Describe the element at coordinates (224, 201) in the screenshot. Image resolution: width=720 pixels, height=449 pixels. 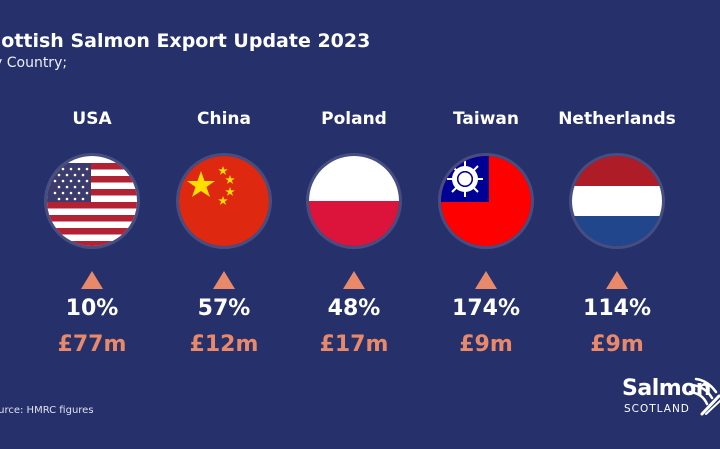
I see `china-flag-icon` at that location.